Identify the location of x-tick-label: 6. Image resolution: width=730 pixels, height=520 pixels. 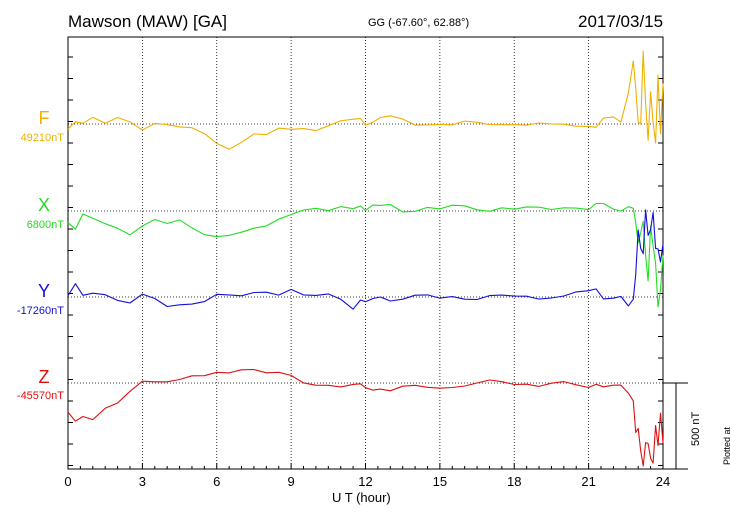
(216, 481).